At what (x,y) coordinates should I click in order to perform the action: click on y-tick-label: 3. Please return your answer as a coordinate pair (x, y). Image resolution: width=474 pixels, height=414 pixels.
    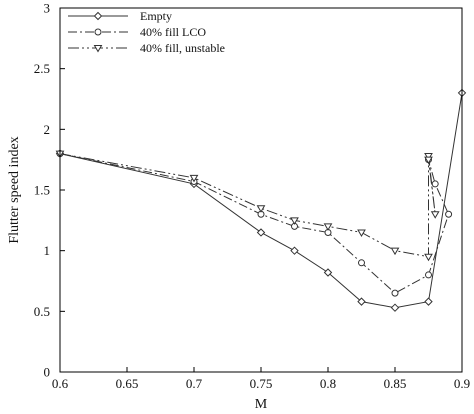
    Looking at the image, I should click on (47, 8).